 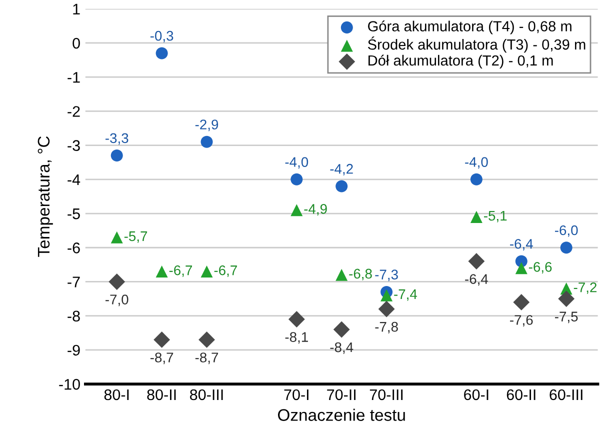 I want to click on legend-label: Dół akumulatora (T2) - 0,1 m, so click(x=460, y=61).